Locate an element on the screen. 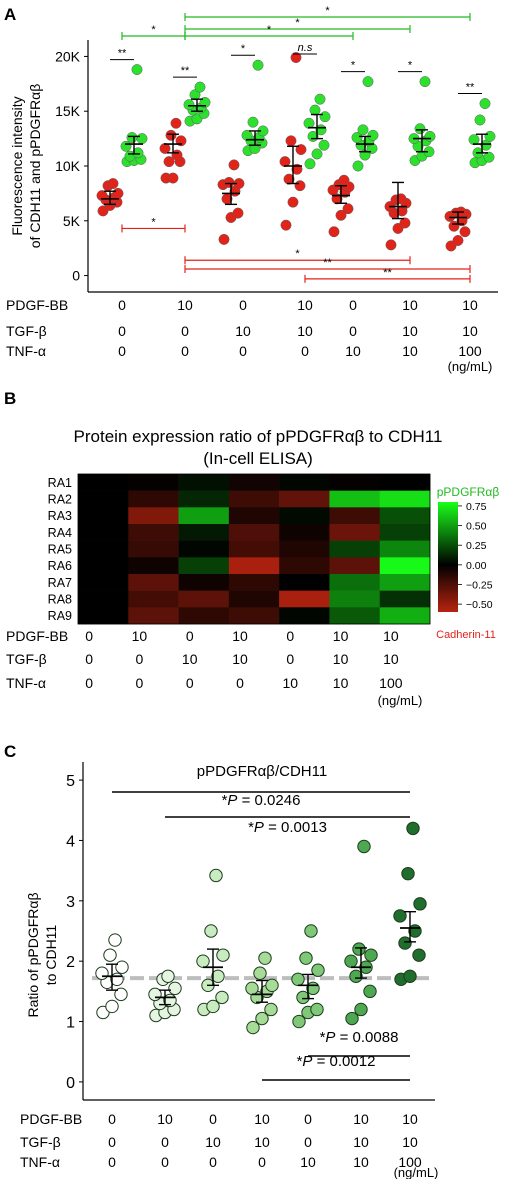  panel-c-letter: C is located at coordinates (10, 751).